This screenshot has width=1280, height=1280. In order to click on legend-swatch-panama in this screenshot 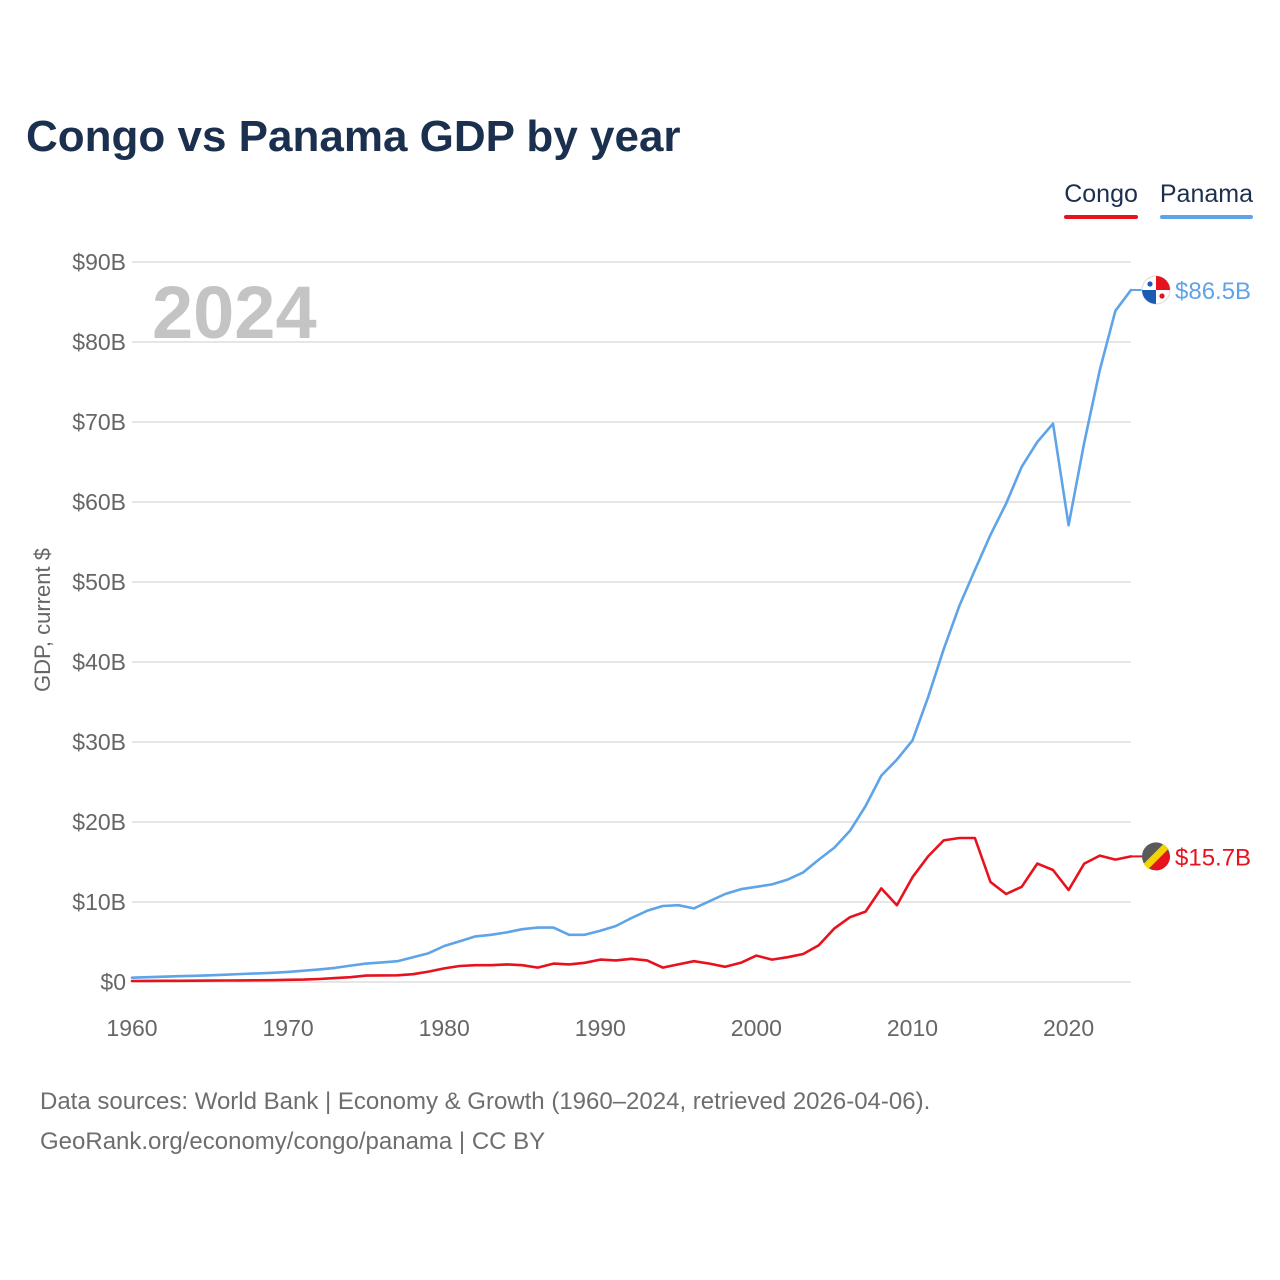, I will do `click(1206, 217)`.